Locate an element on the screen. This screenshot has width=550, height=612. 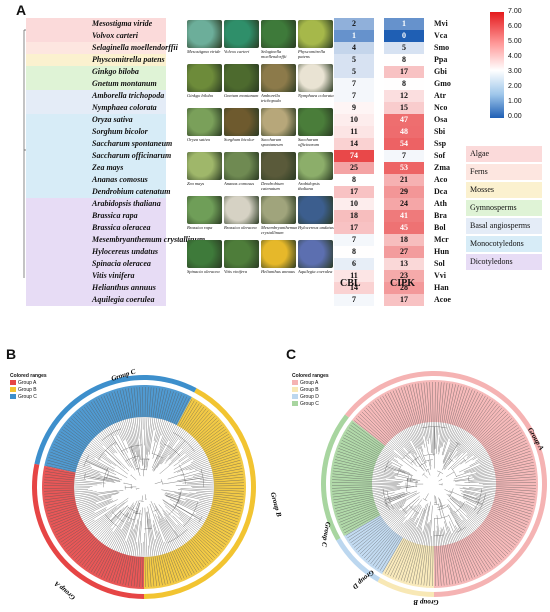
species-photo-caption: Zea mays is located at coordinates (196, 183).